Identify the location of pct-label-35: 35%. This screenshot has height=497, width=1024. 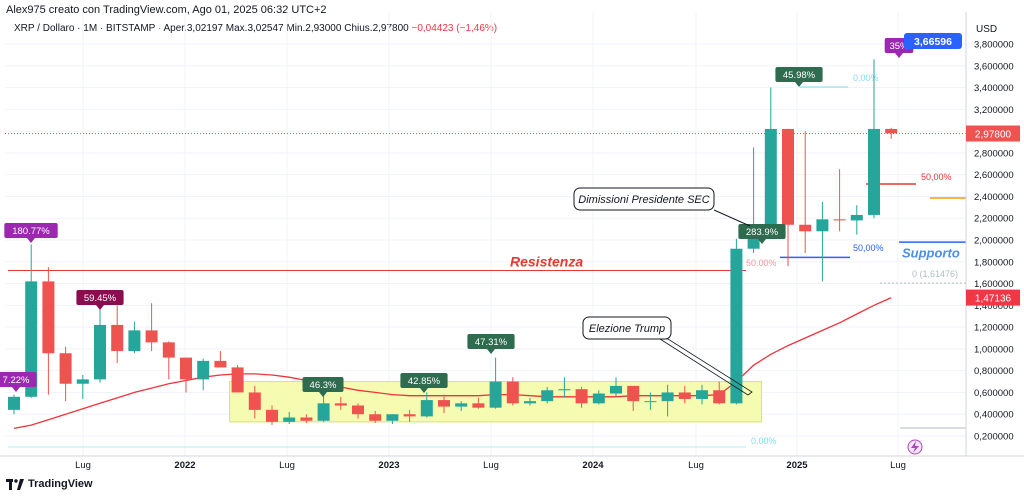
(899, 46).